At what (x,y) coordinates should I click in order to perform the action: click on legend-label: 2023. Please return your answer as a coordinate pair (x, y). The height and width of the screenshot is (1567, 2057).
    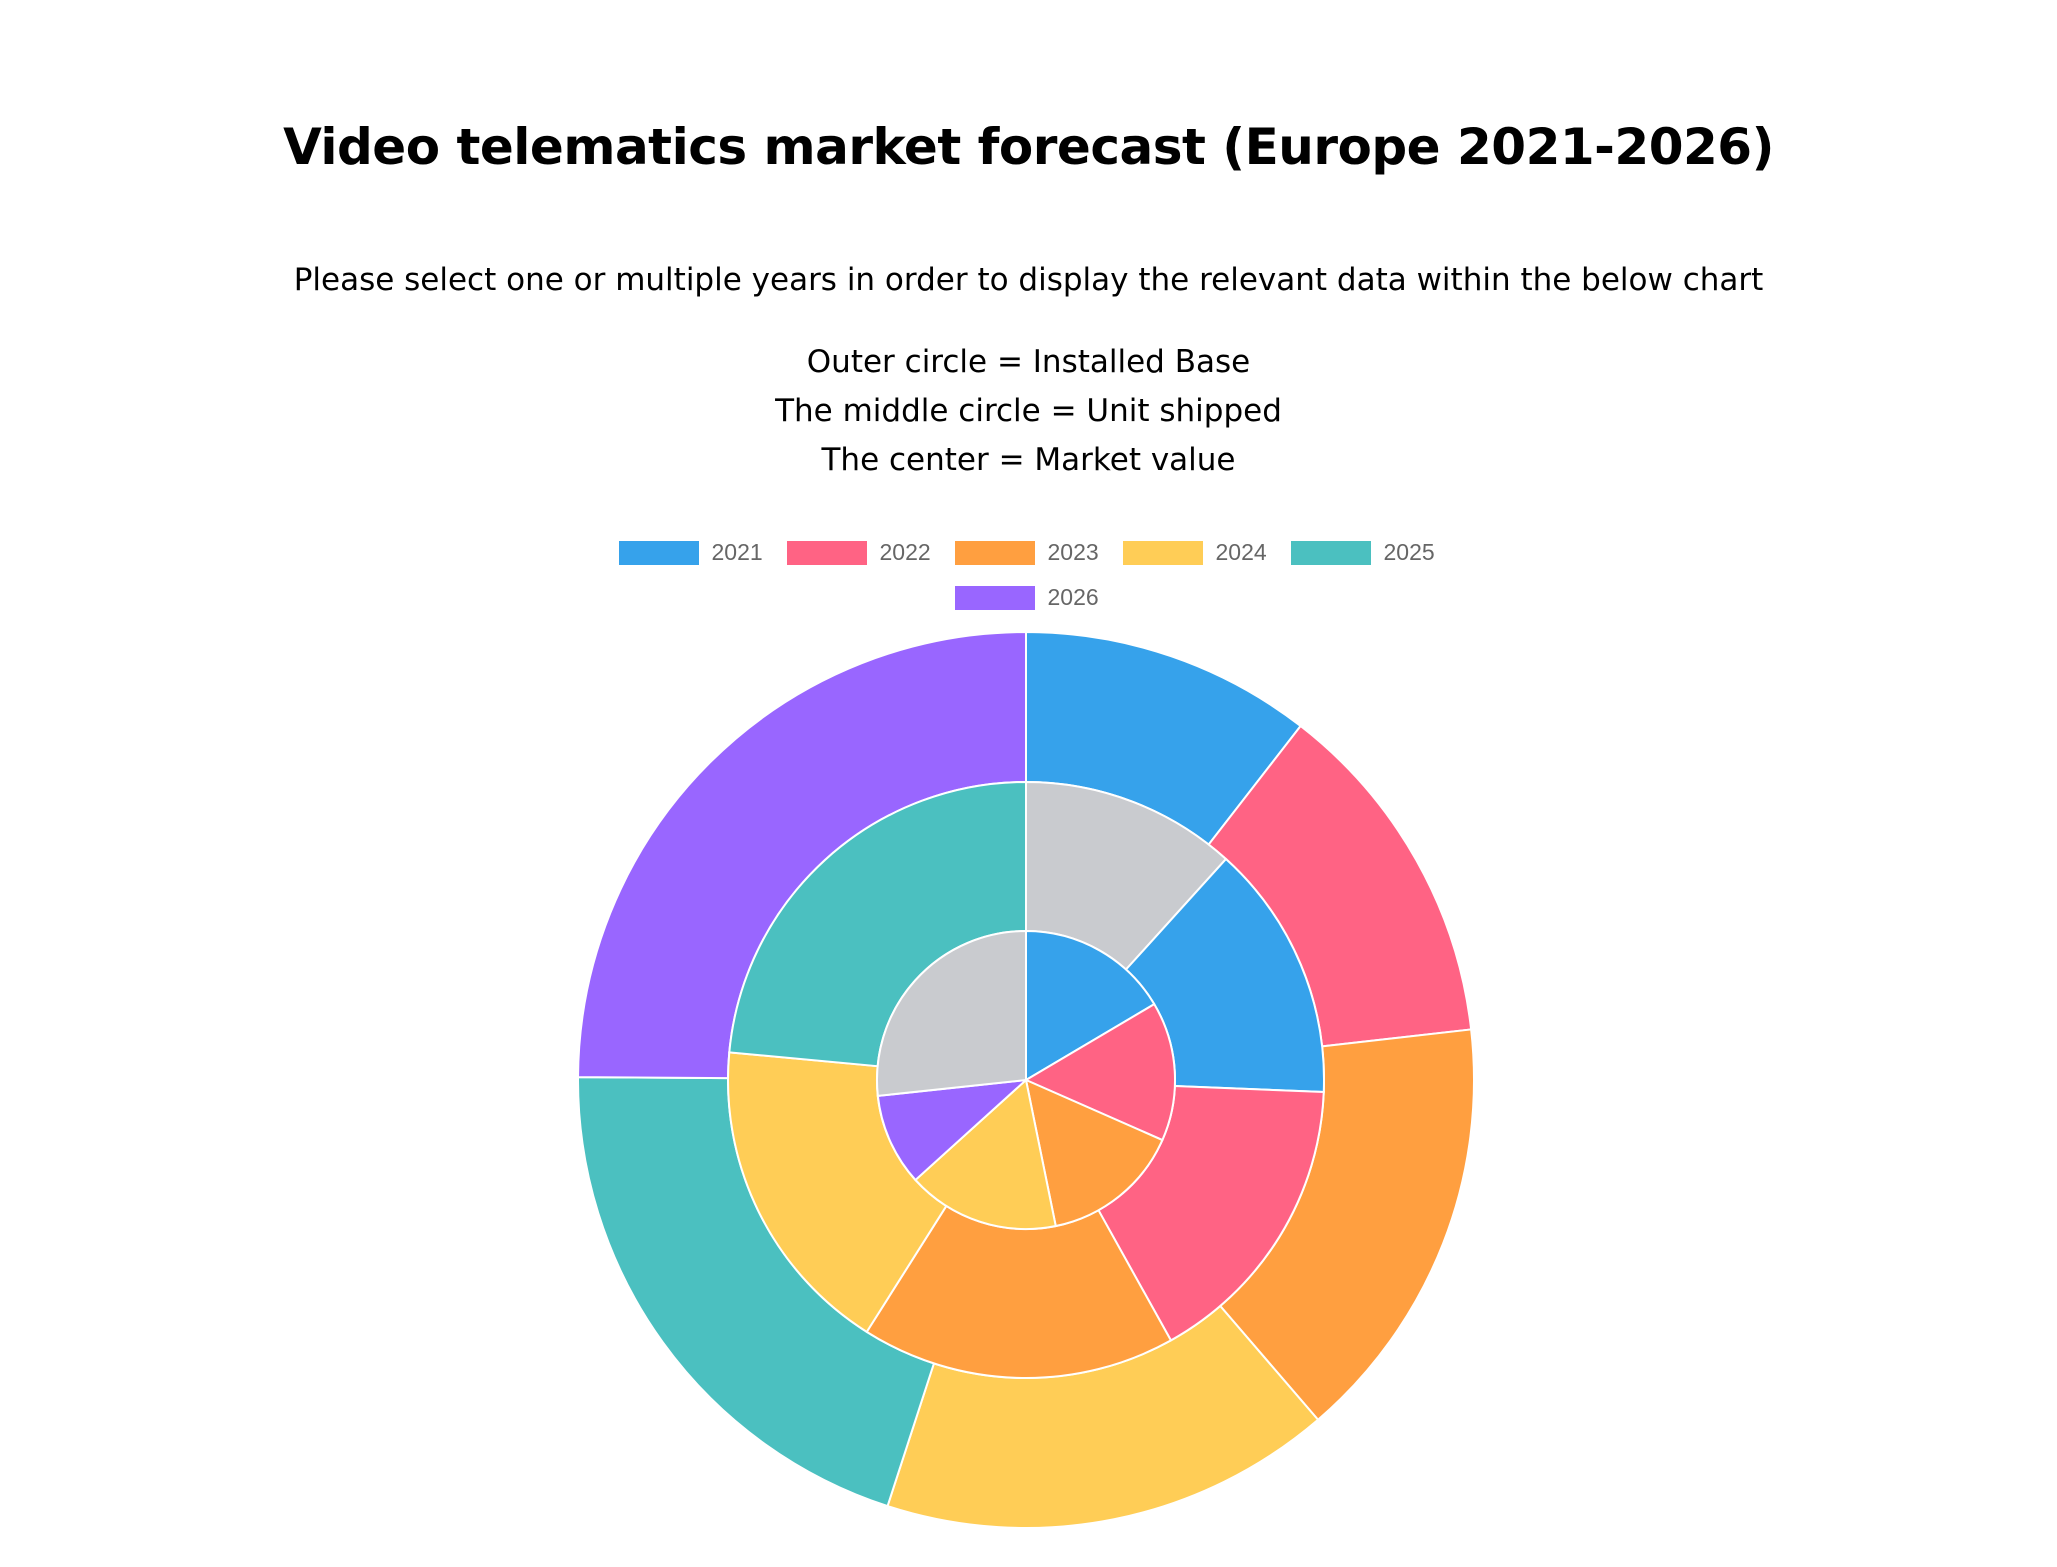
    Looking at the image, I should click on (1073, 552).